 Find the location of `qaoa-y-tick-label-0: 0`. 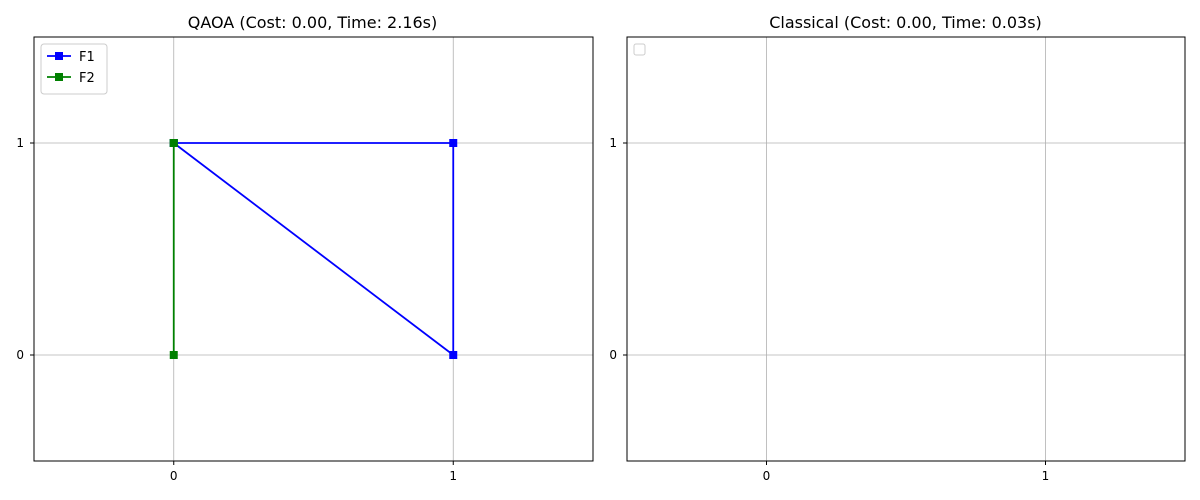

qaoa-y-tick-label-0: 0 is located at coordinates (20, 355).